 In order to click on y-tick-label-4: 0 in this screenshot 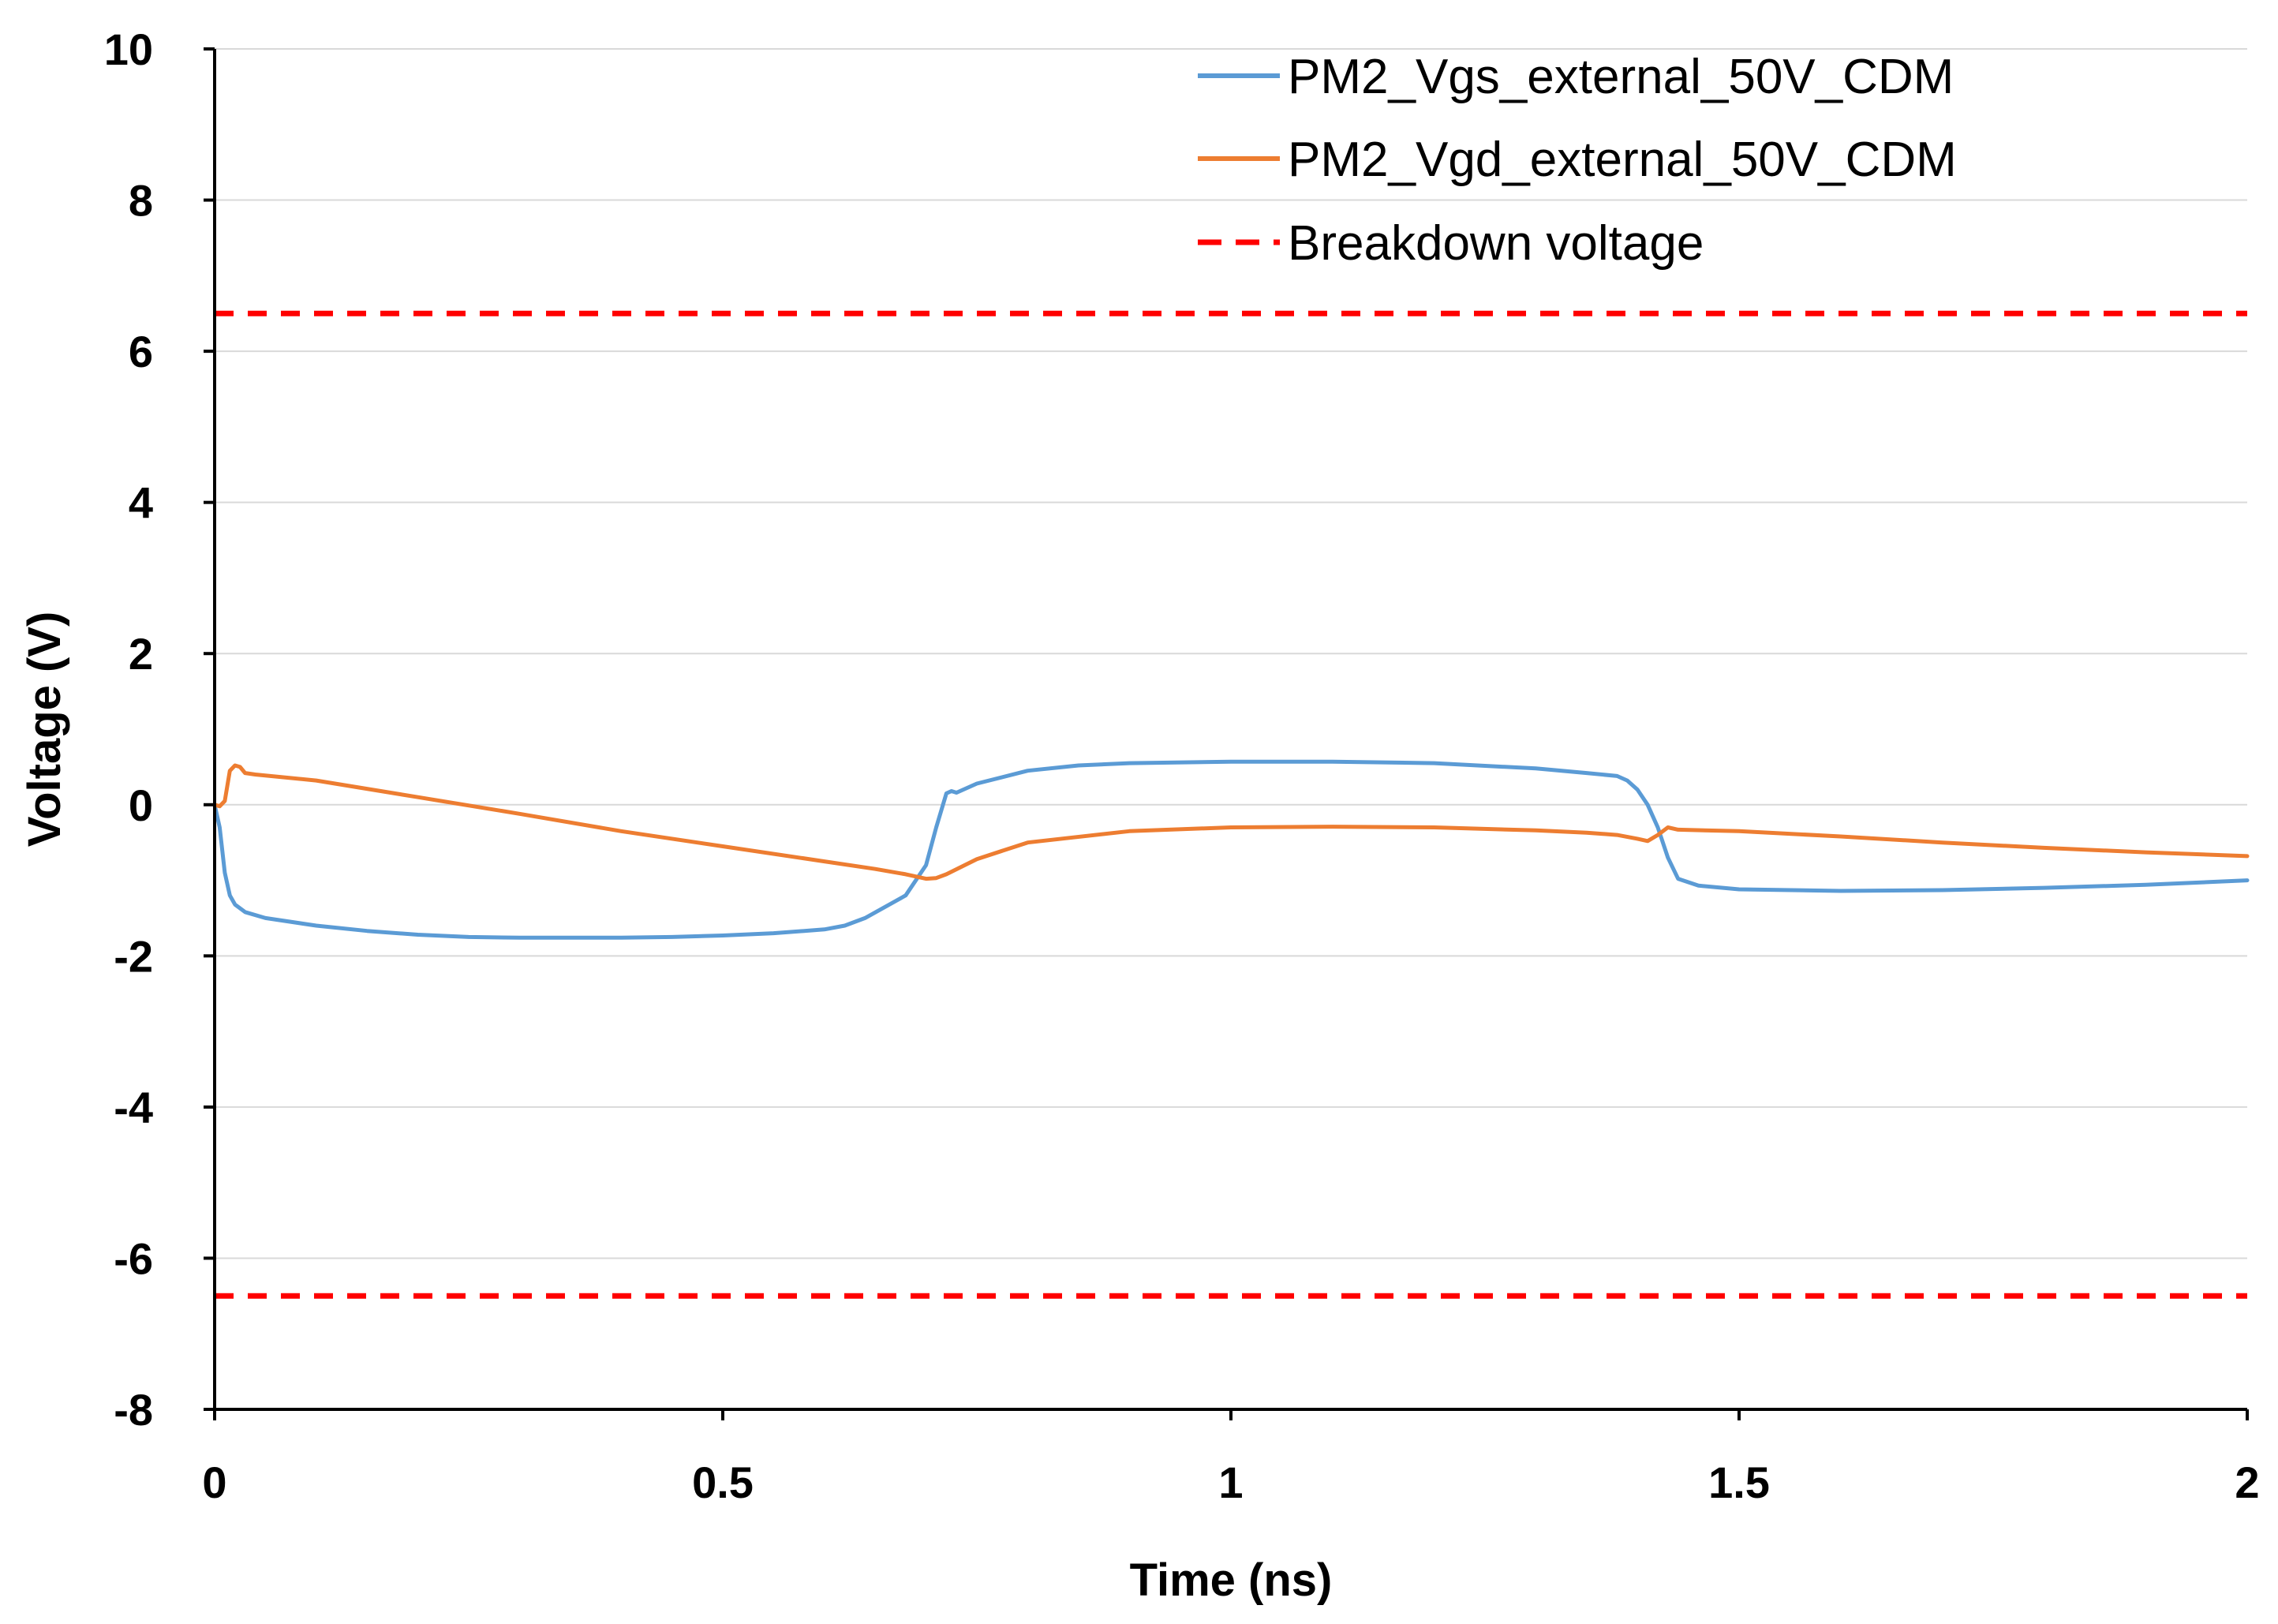, I will do `click(141, 805)`.